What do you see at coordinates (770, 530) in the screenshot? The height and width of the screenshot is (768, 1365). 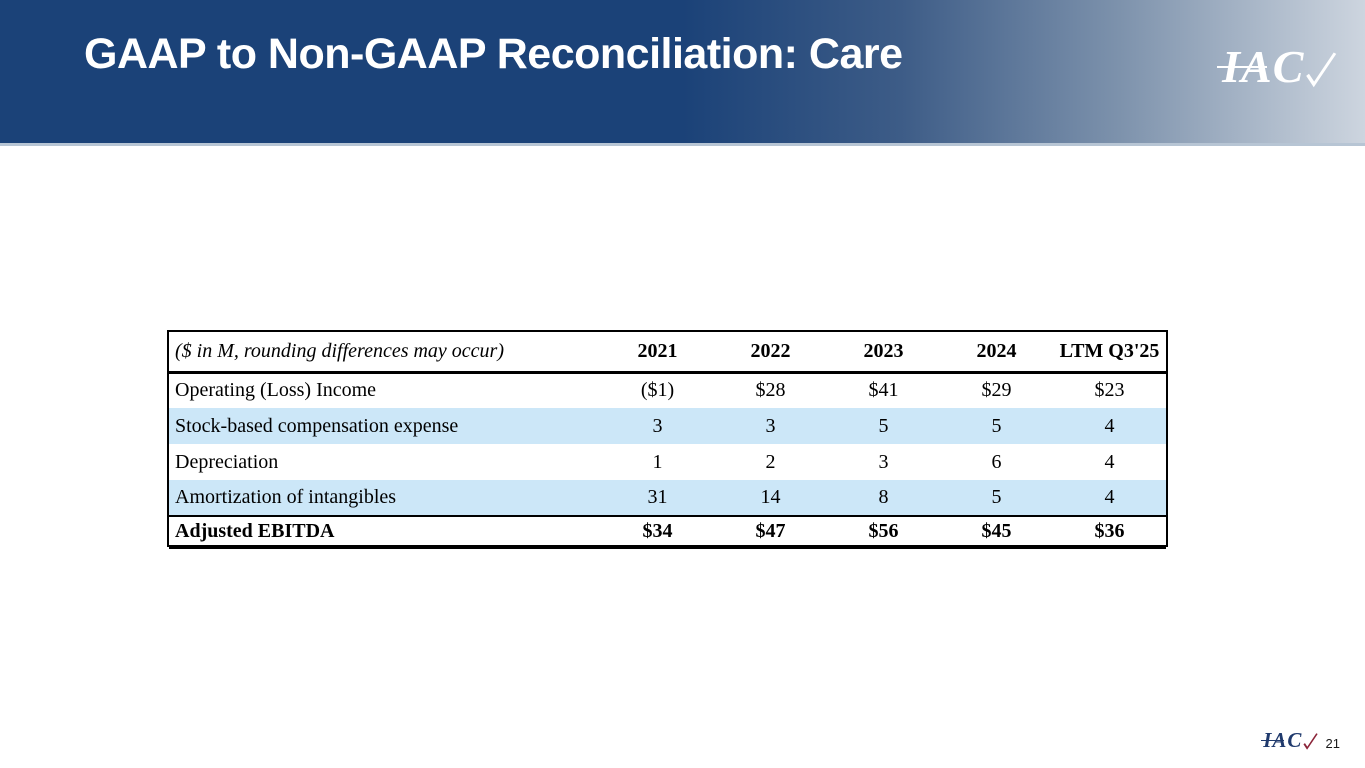 I see `cell-value: $47` at bounding box center [770, 530].